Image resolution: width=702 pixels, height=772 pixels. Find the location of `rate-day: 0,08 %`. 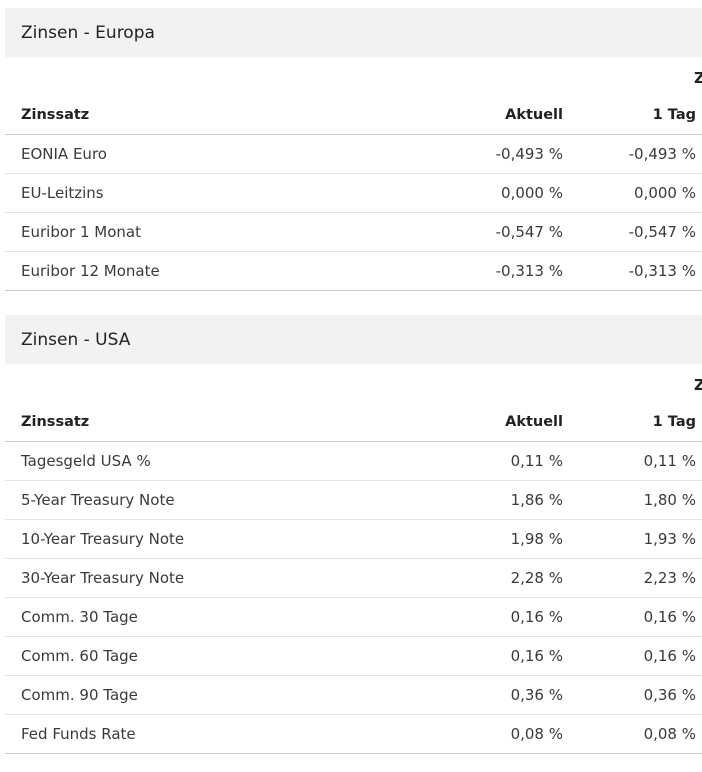

rate-day: 0,08 % is located at coordinates (632, 734).